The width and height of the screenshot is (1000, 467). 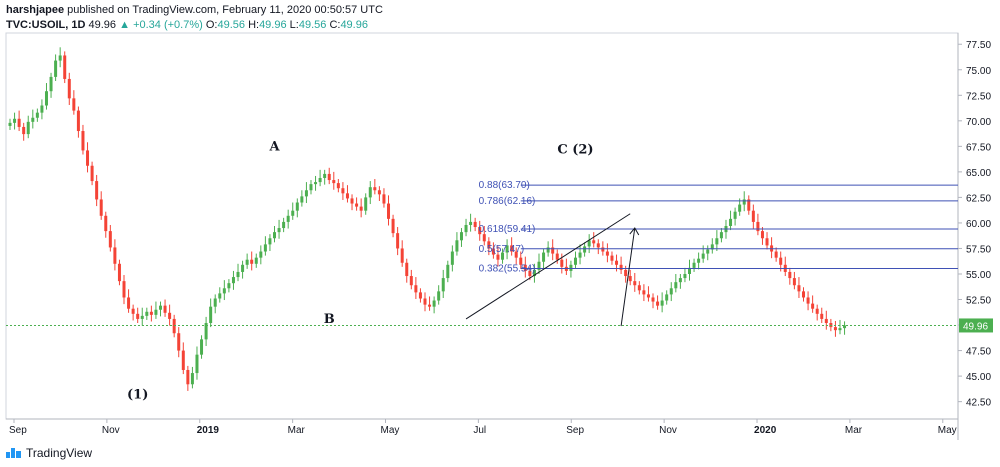 I want to click on y-tick-label: 72.50, so click(x=978, y=96).